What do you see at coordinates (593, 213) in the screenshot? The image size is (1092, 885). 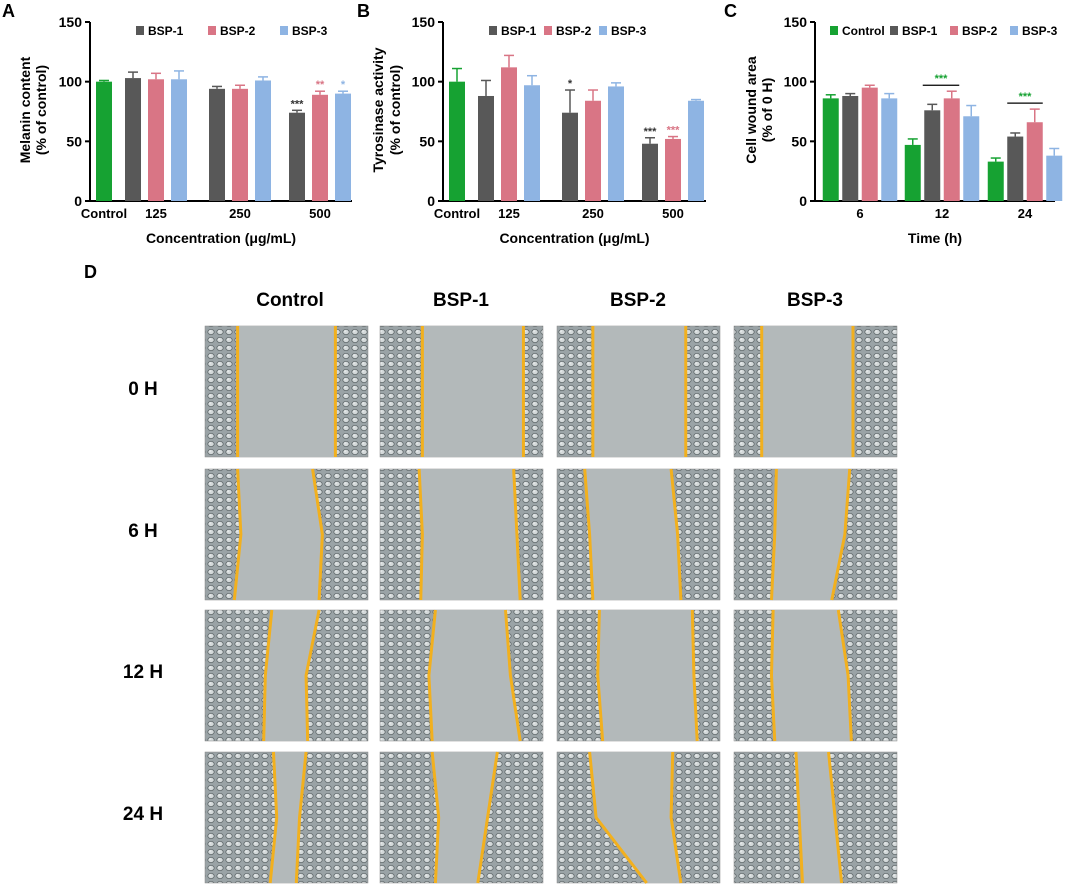 I see `x-tick-label: 250` at bounding box center [593, 213].